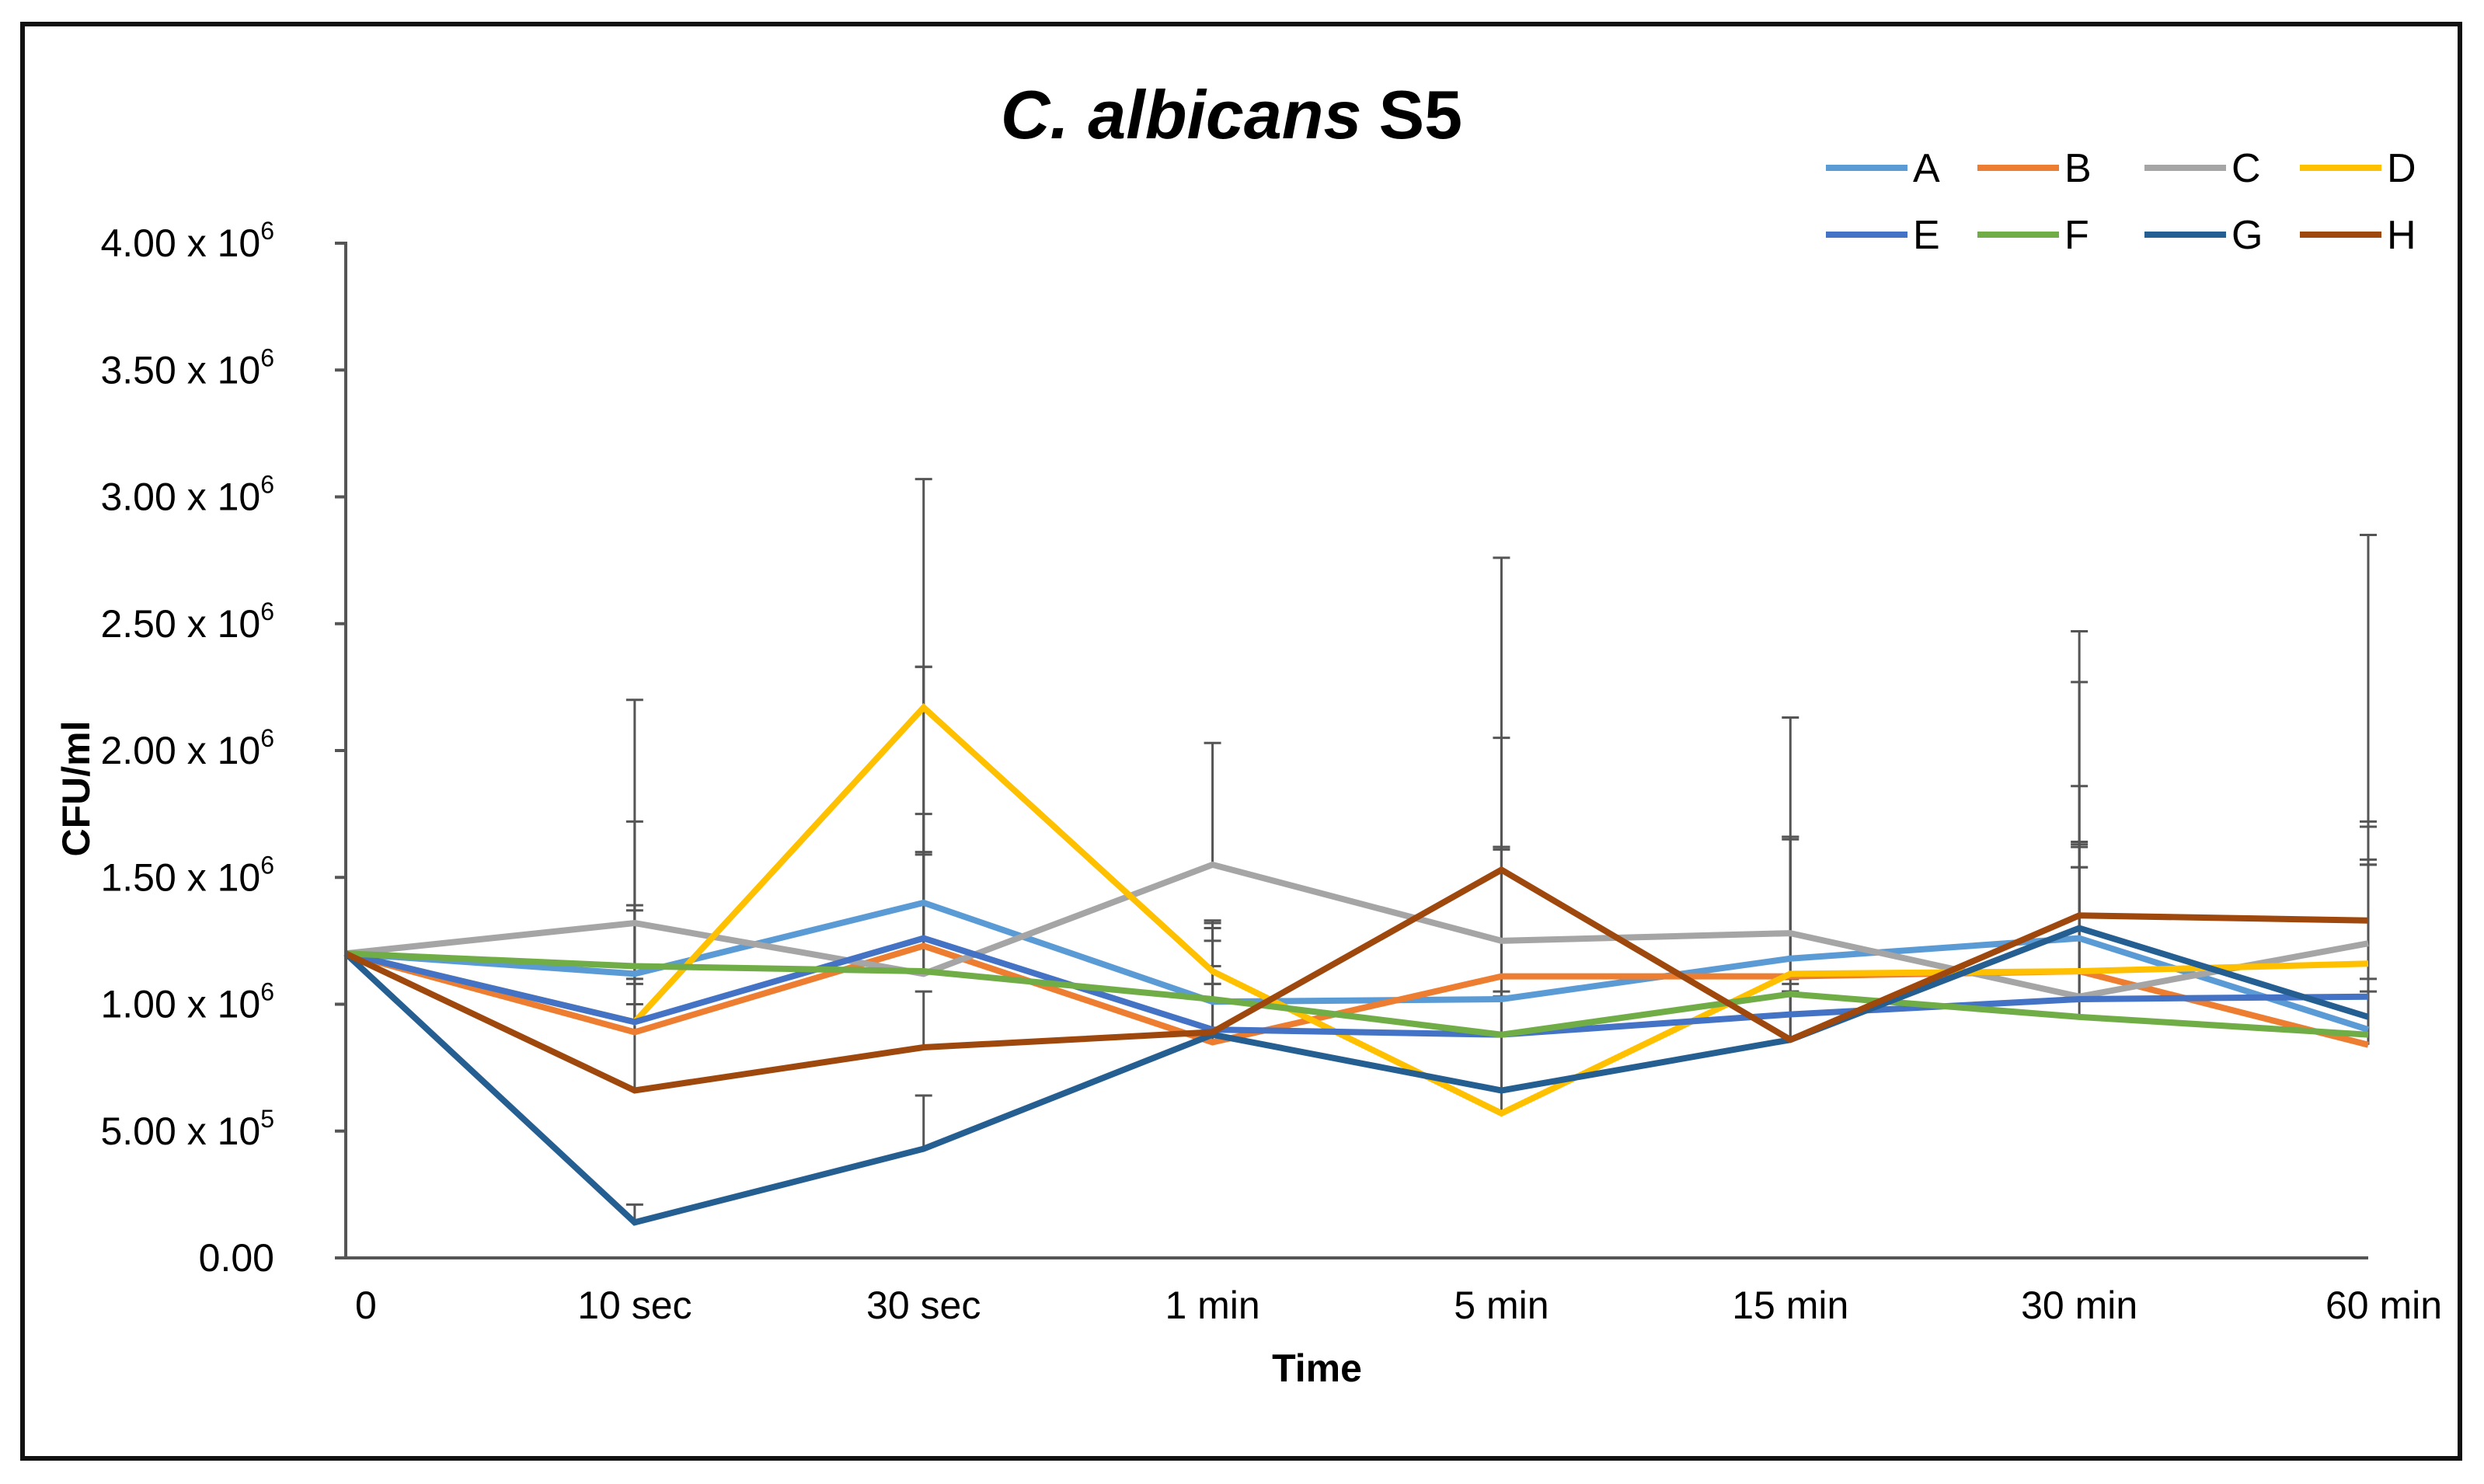 This screenshot has height=1484, width=2484. I want to click on chart-title: C. albicans S5, so click(1231, 114).